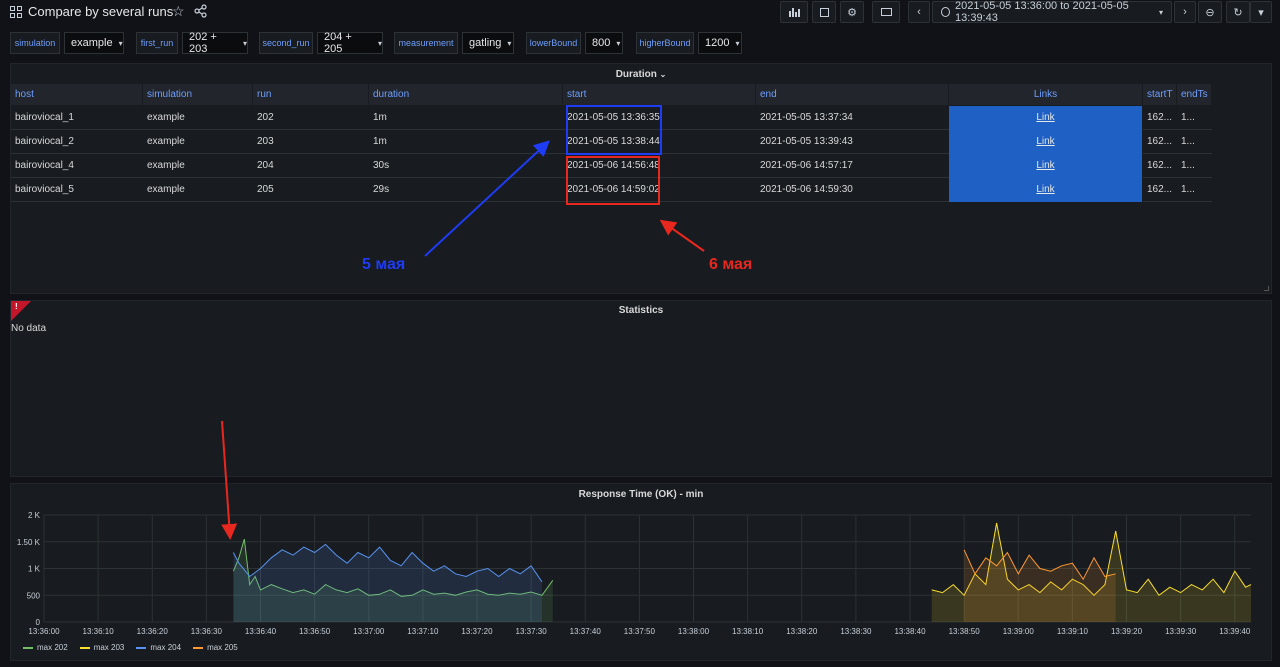 Image resolution: width=1280 pixels, height=667 pixels. What do you see at coordinates (201, 11) in the screenshot?
I see `share-icon` at bounding box center [201, 11].